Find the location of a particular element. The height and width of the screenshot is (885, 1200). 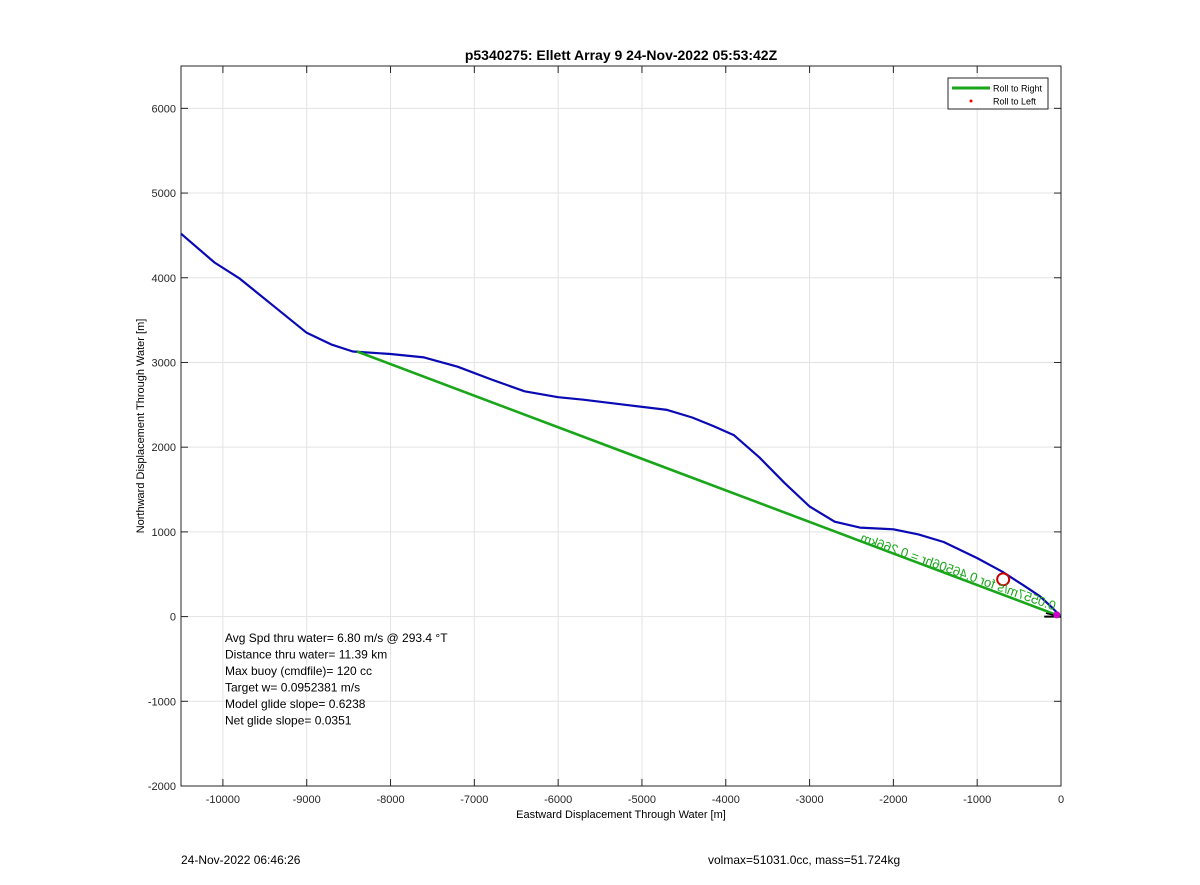

stats-annotation: Avg Spd thru water= 6.80 m/s @ 293.4 °T is located at coordinates (336, 638).